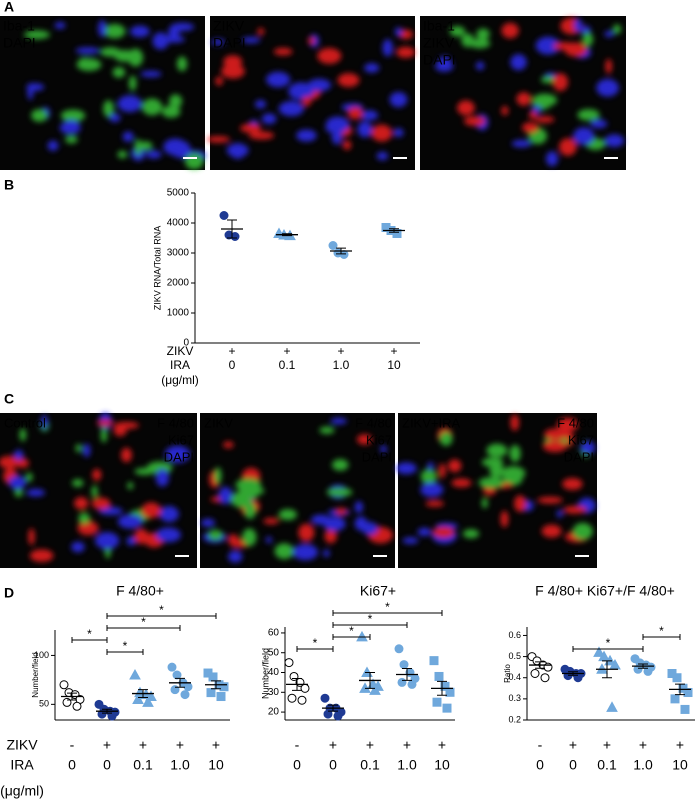  What do you see at coordinates (297, 490) in the screenshot?
I see `micrograph: ZIKV F 4/80 Ki67 DAPI` at bounding box center [297, 490].